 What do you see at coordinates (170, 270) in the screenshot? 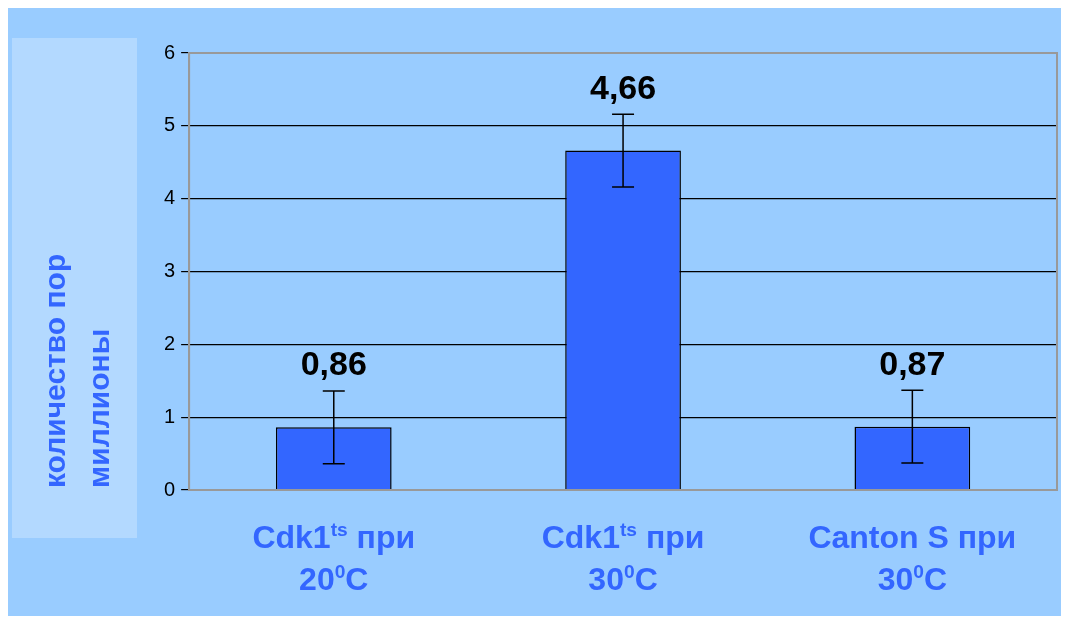
I see `y-tick-label: 3` at bounding box center [170, 270].